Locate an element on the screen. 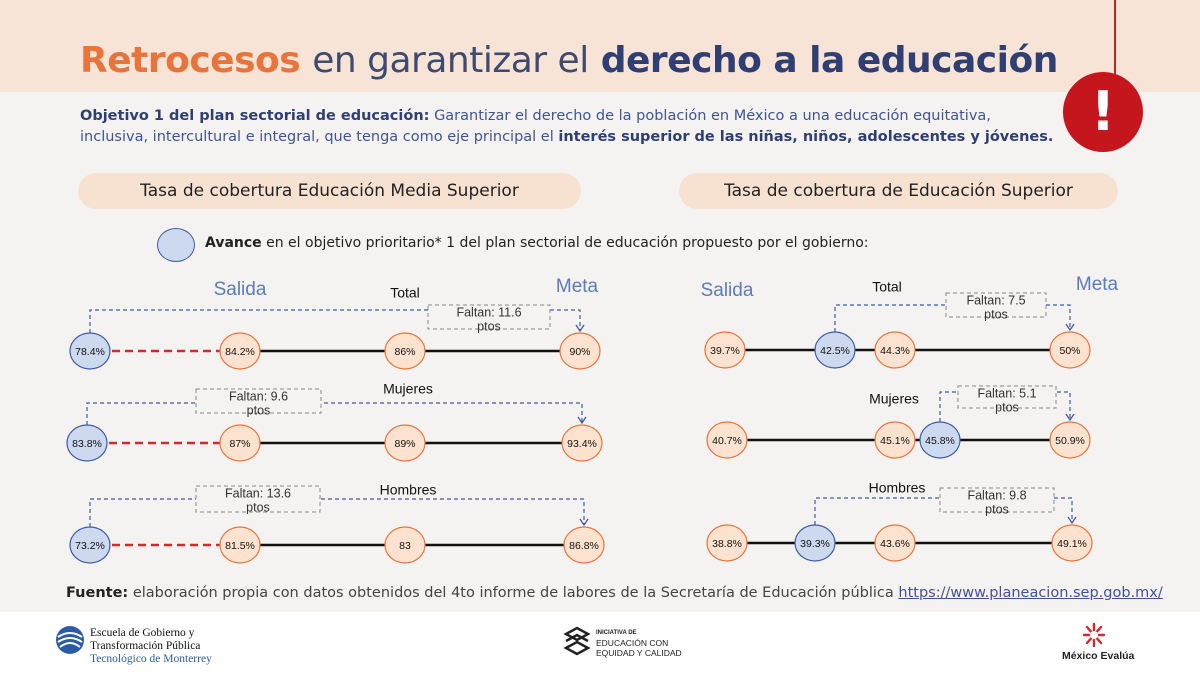  value-node-right-1-1-label: 45.1% is located at coordinates (895, 441).